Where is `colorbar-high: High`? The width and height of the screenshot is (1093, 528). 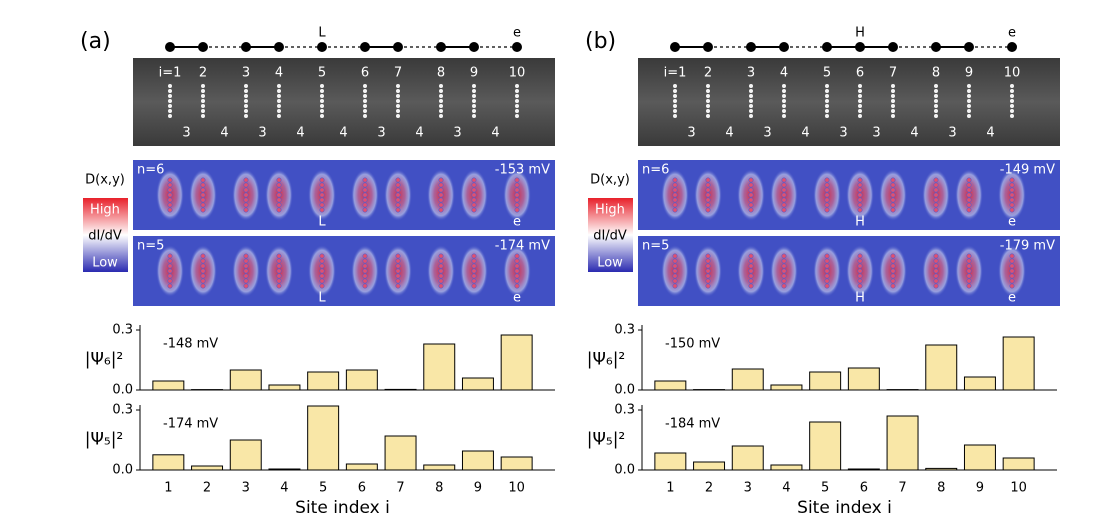 colorbar-high: High is located at coordinates (610, 210).